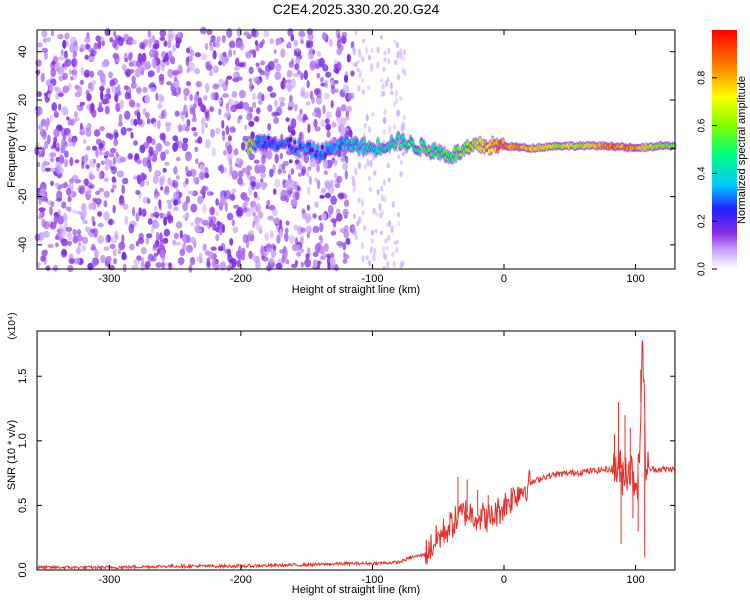 Image resolution: width=750 pixels, height=600 pixels. Describe the element at coordinates (109, 279) in the screenshot. I see `x-tick-label: -300` at that location.